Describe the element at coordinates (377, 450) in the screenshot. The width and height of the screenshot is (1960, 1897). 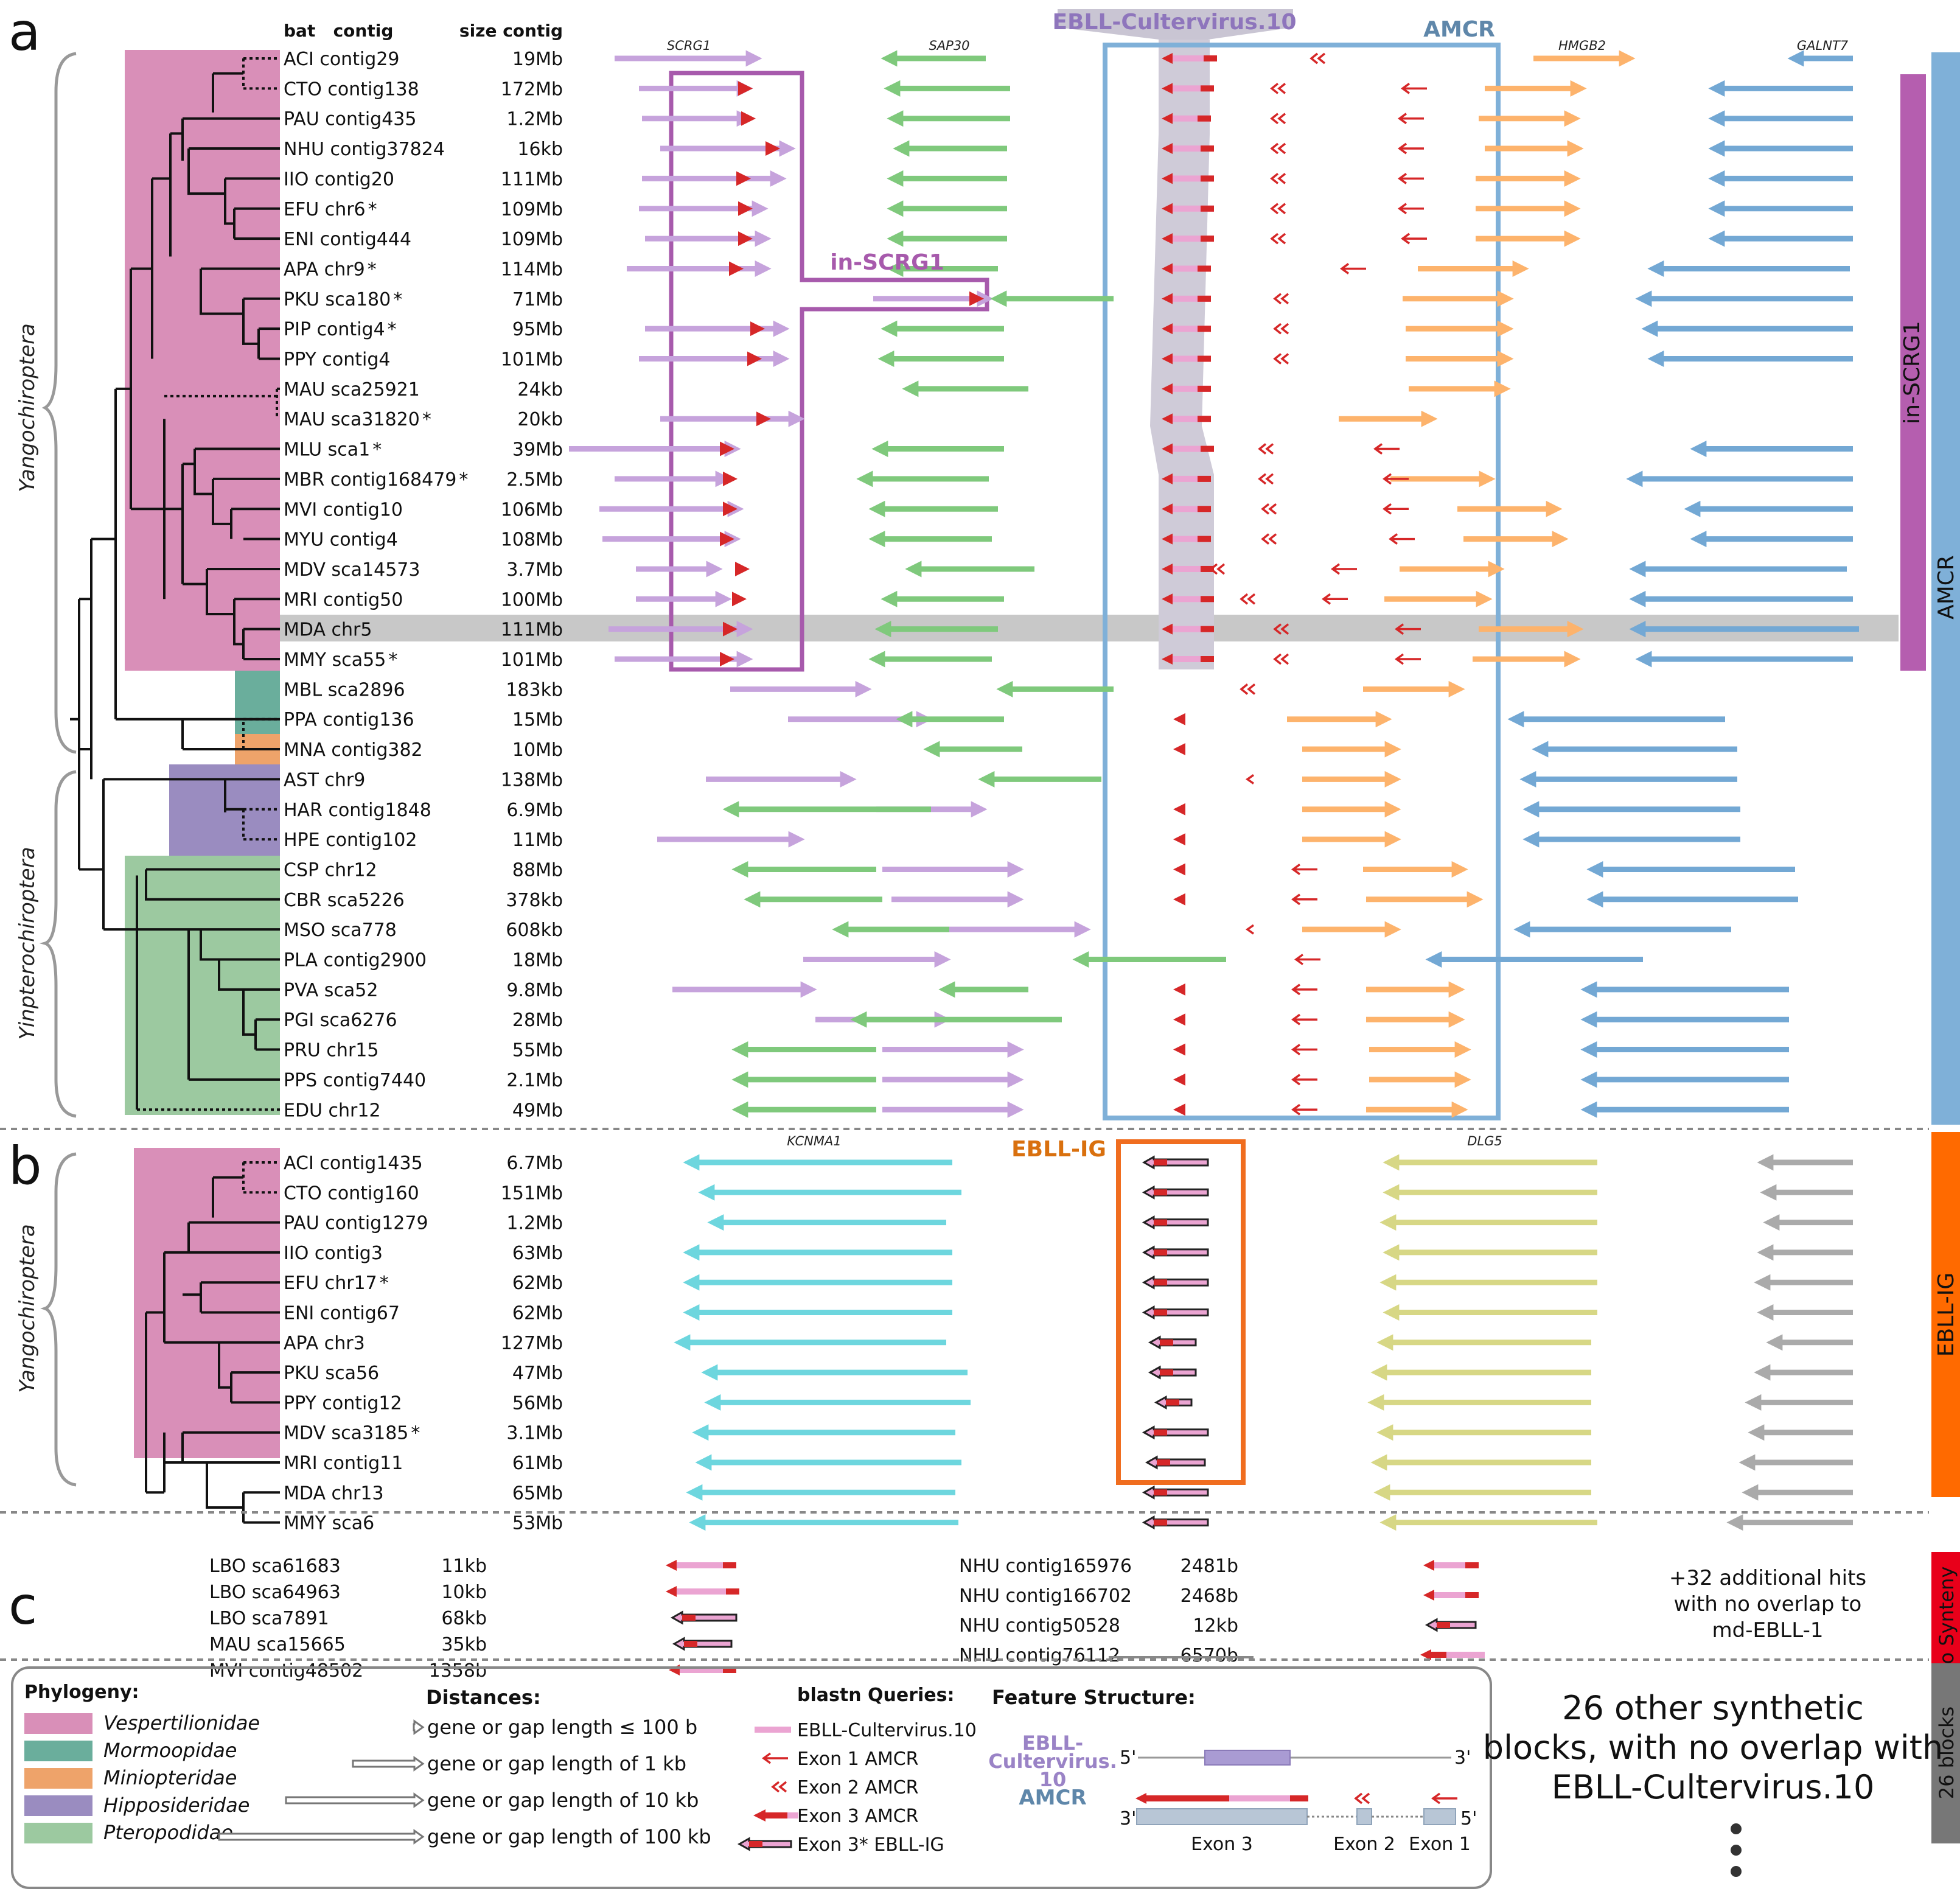
I see `row-a-star: *` at that location.